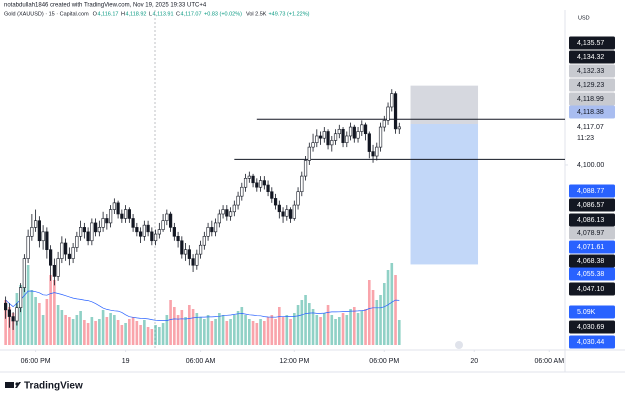 The image size is (625, 405). I want to click on change: +0.83 (+0.02%), so click(223, 14).